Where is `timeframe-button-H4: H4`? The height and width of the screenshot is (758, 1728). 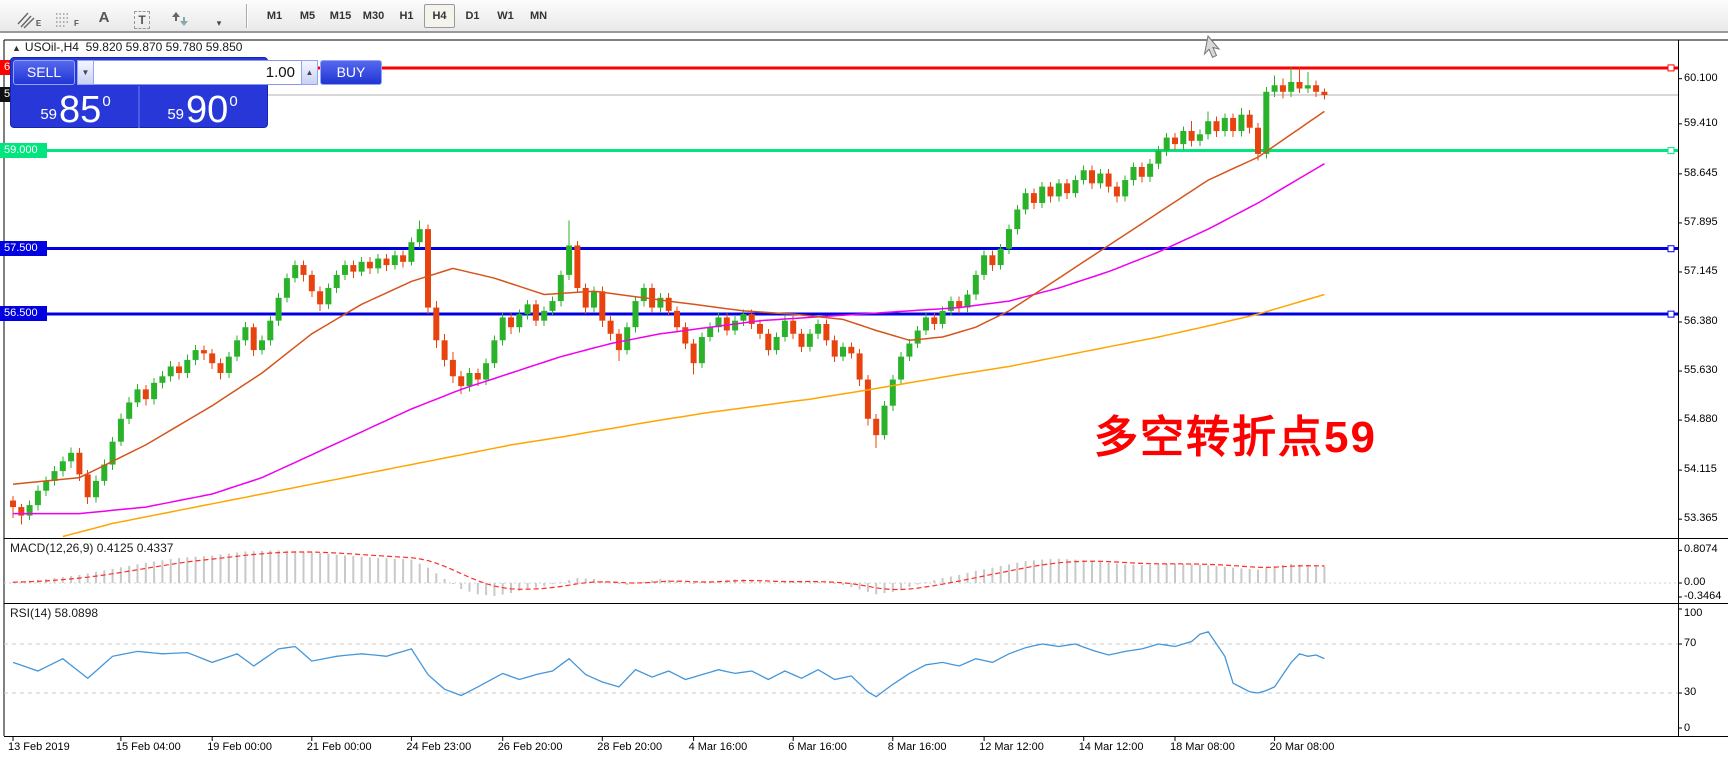 timeframe-button-H4: H4 is located at coordinates (439, 15).